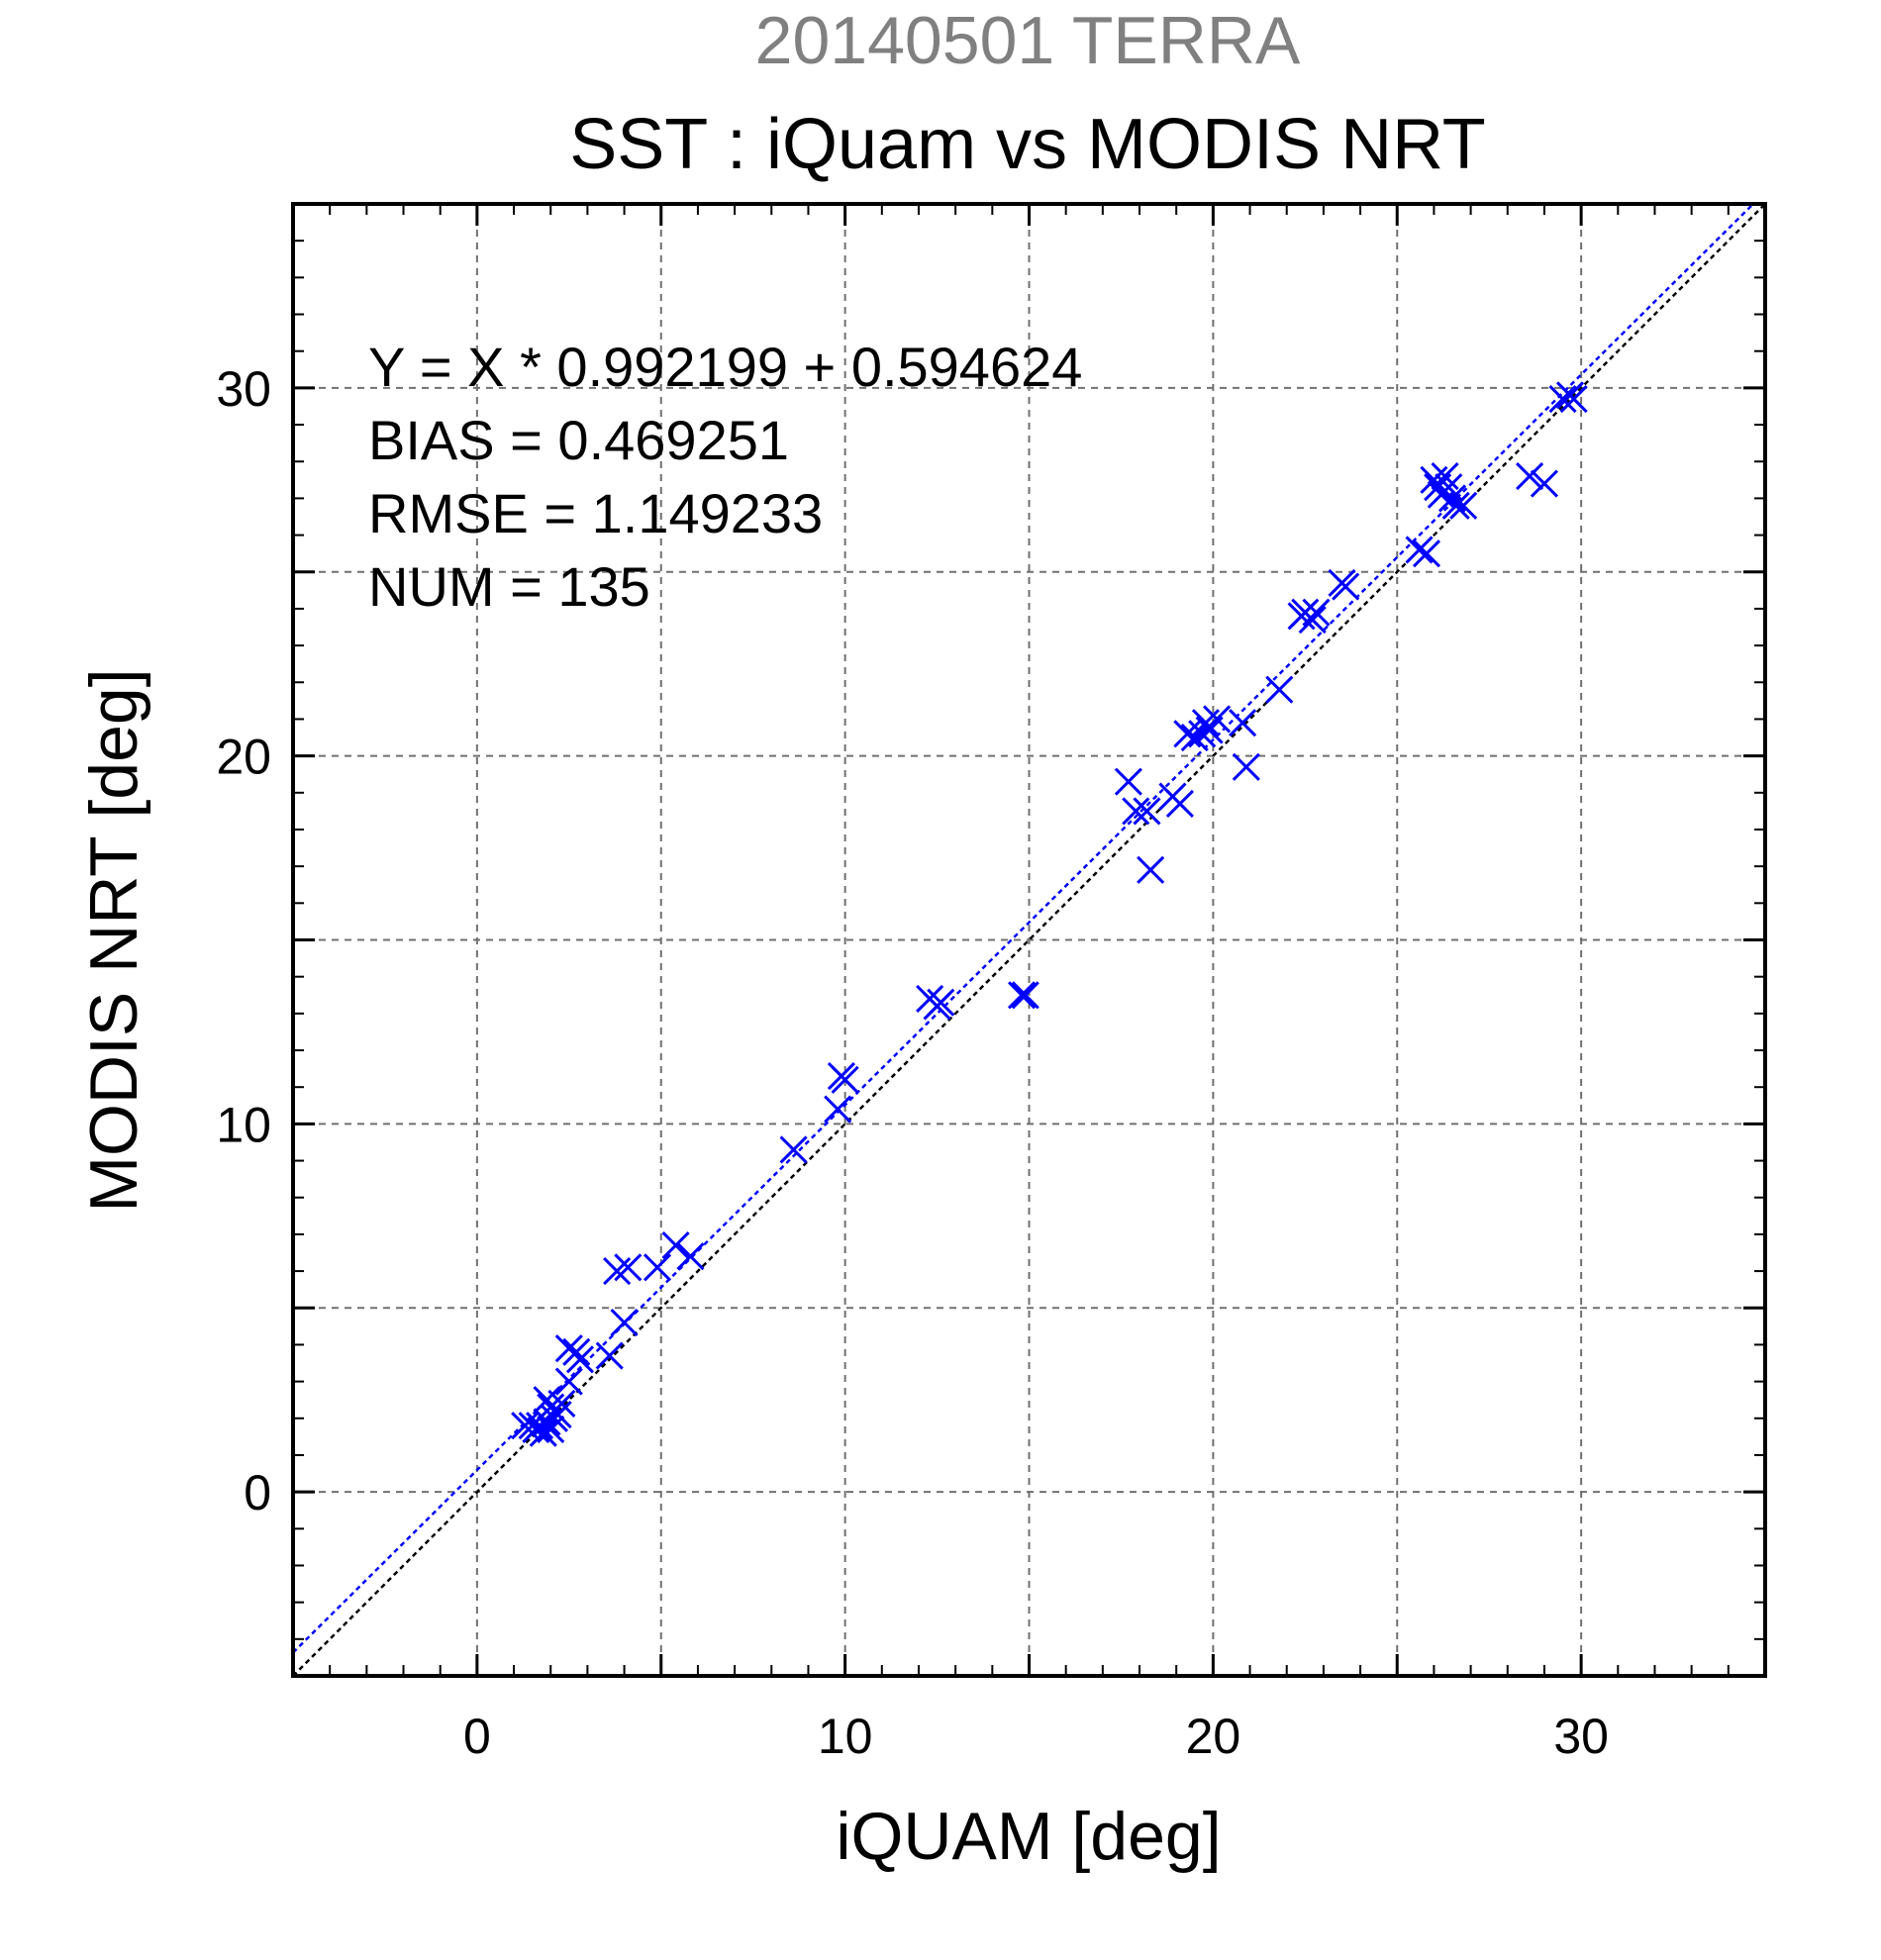  Describe the element at coordinates (1028, 40) in the screenshot. I see `chart-supertitle: 20140501 TERRA` at that location.